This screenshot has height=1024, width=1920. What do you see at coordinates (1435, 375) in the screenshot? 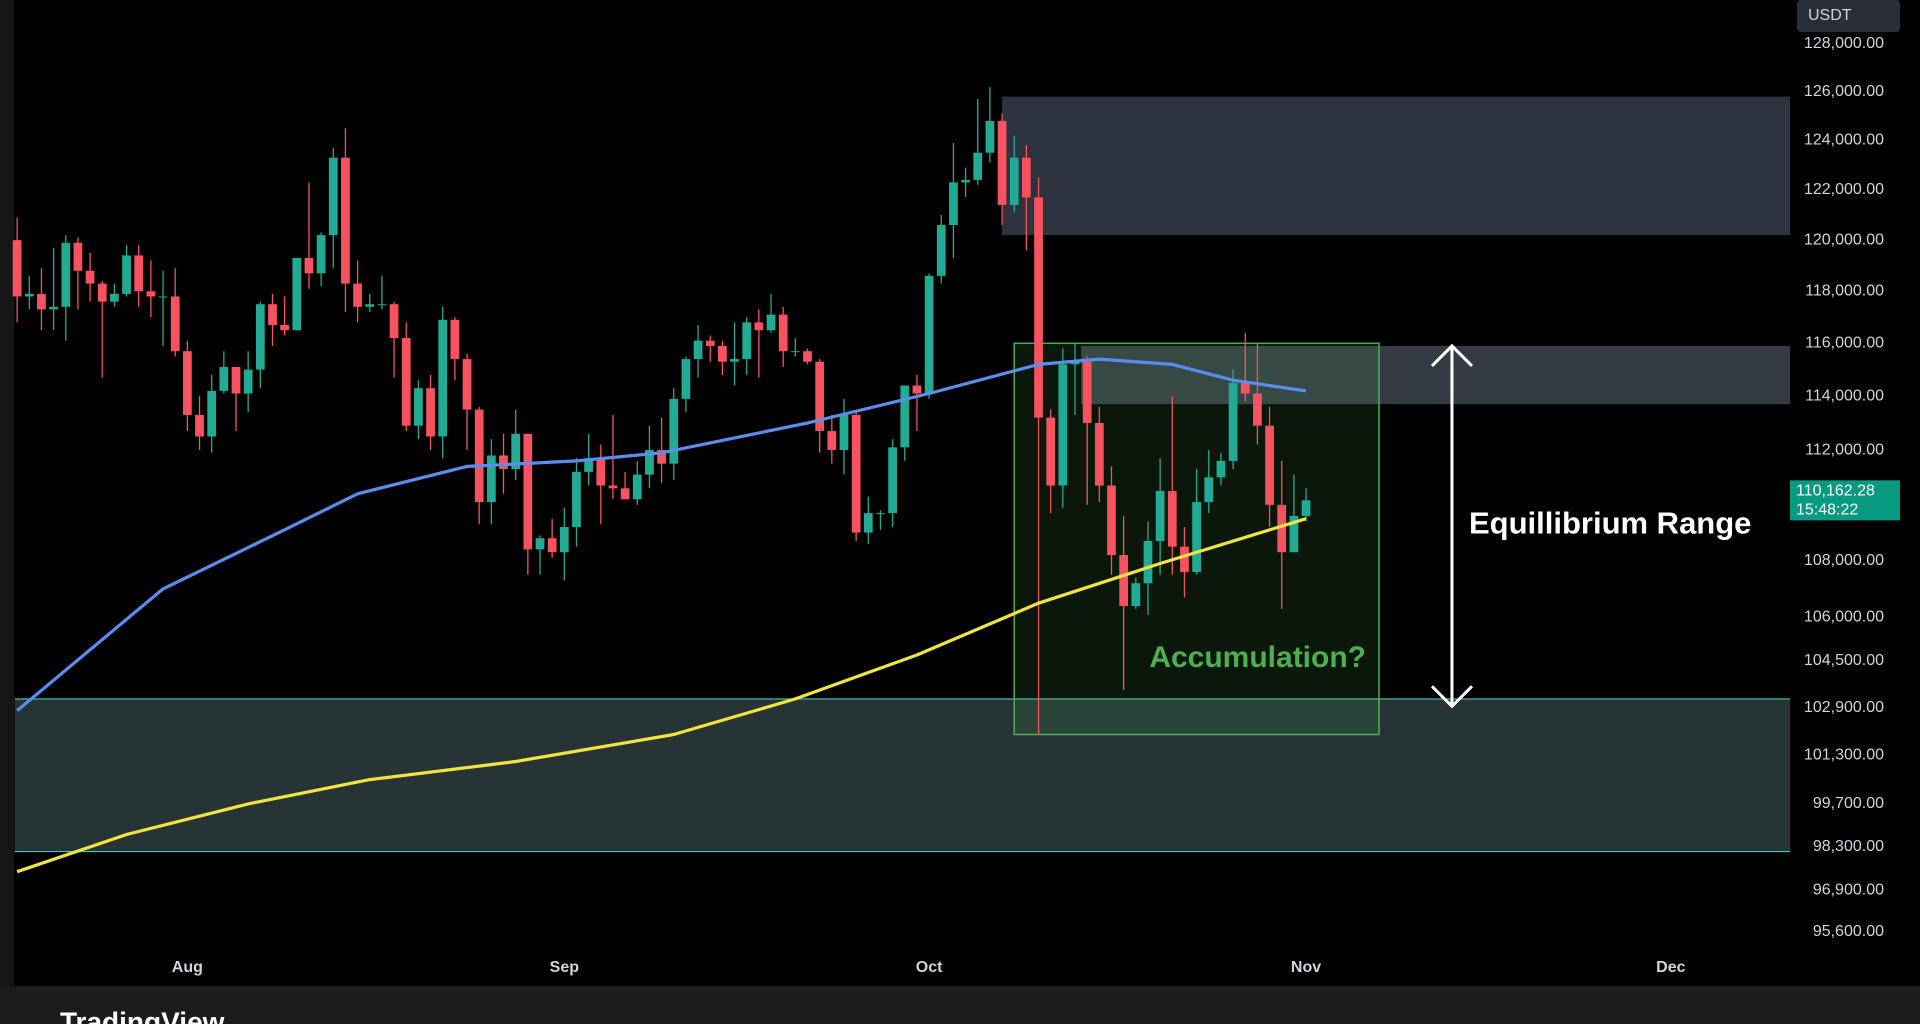
I see `zone` at bounding box center [1435, 375].